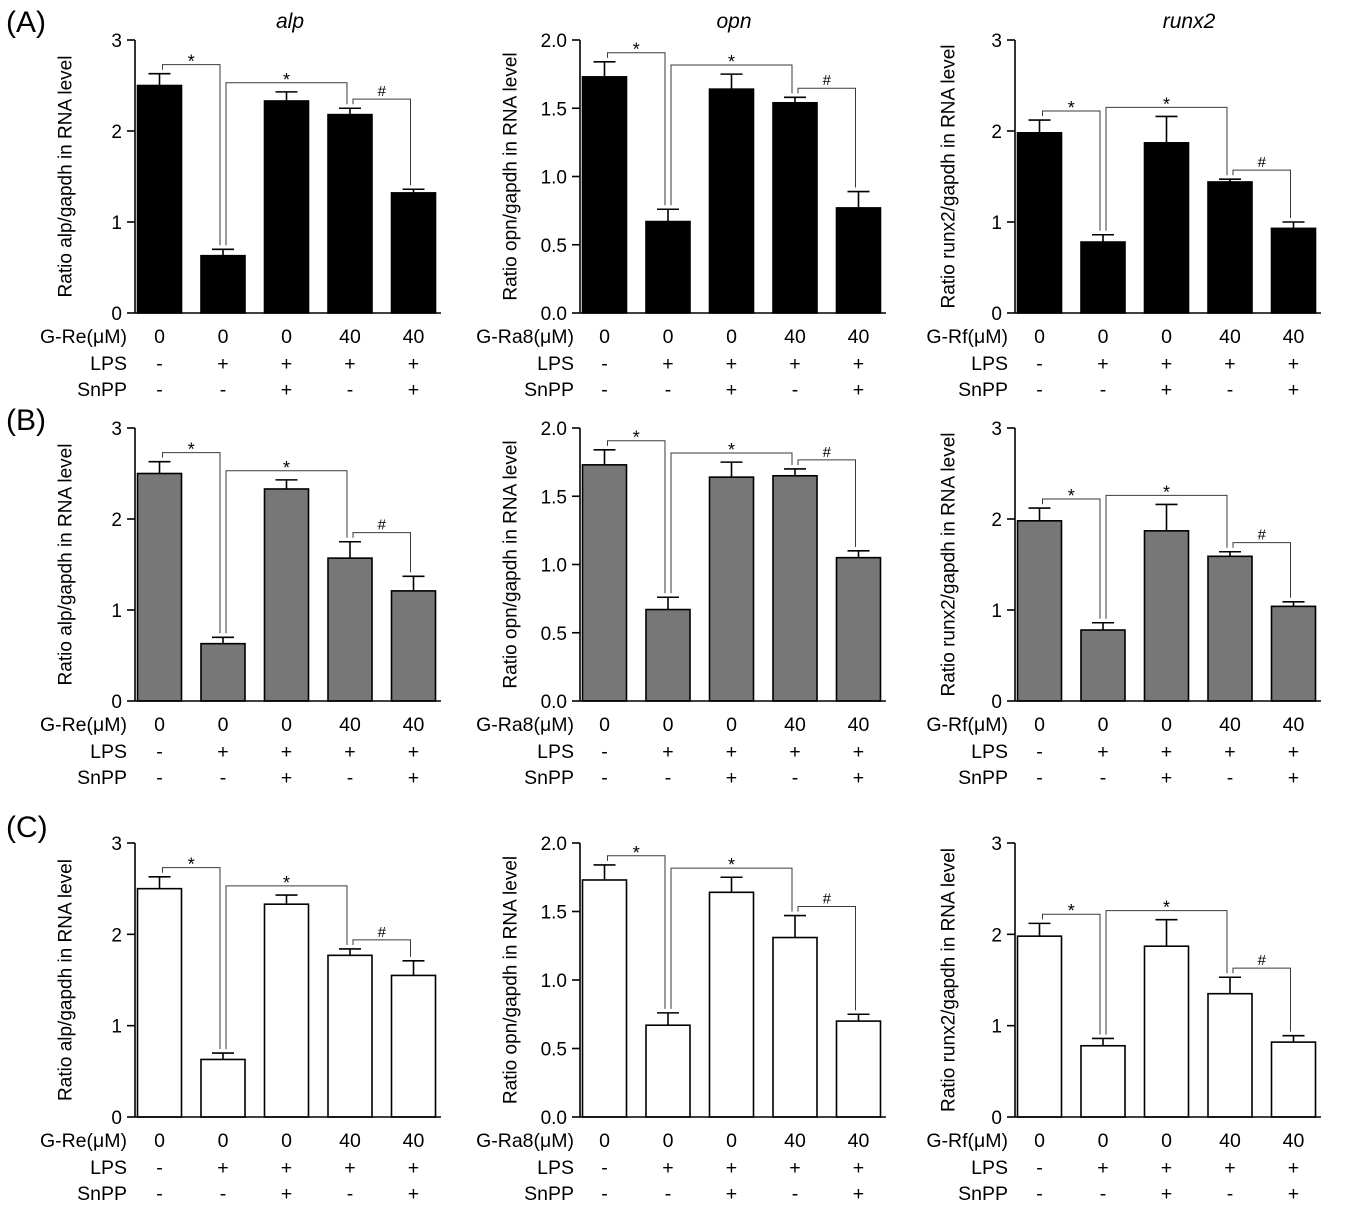  I want to click on y-axis-title: Ratio alp/gapdh in RNA level, so click(66, 565).